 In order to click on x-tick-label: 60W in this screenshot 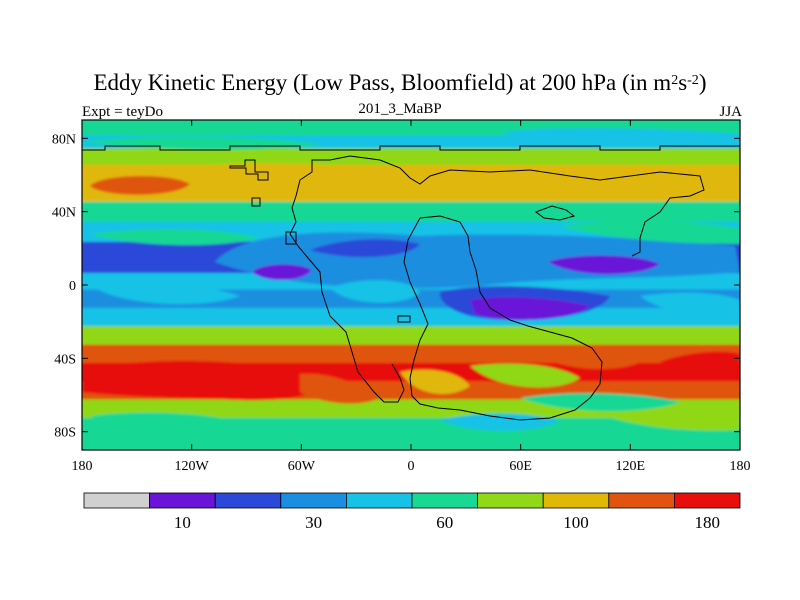, I will do `click(302, 466)`.